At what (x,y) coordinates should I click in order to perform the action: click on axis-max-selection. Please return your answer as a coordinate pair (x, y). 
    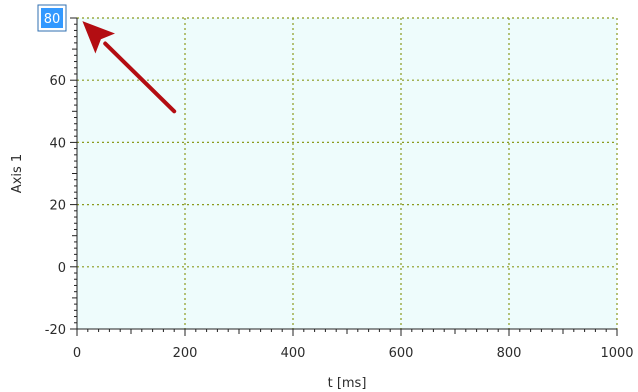
    Looking at the image, I should click on (52, 18).